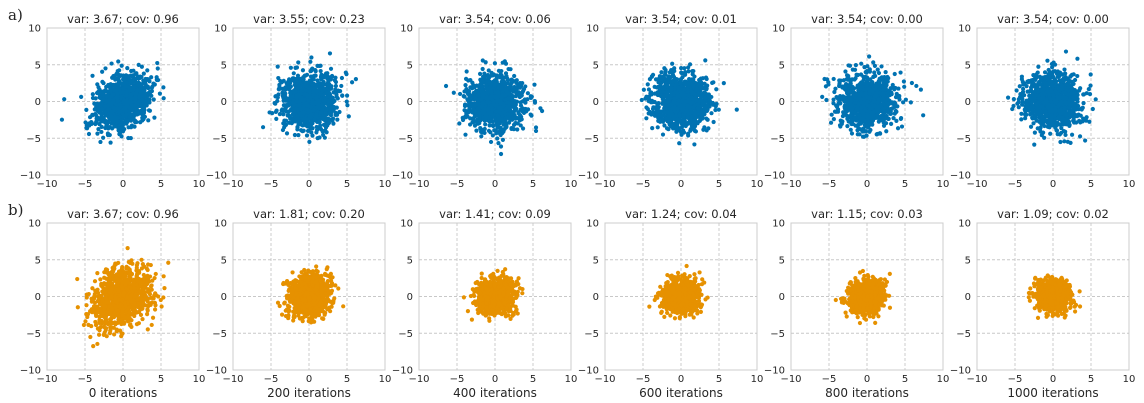 This screenshot has height=403, width=1144. I want to click on x-tick-label: 10, so click(385, 184).